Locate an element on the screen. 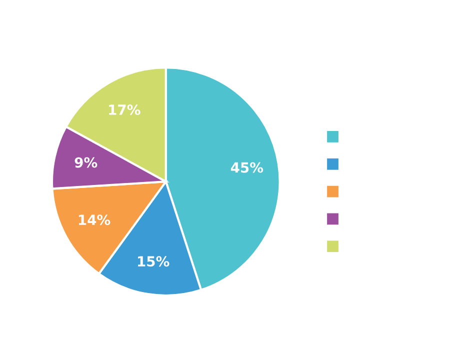 This screenshot has width=474, height=356. data-label: 14% is located at coordinates (94, 220).